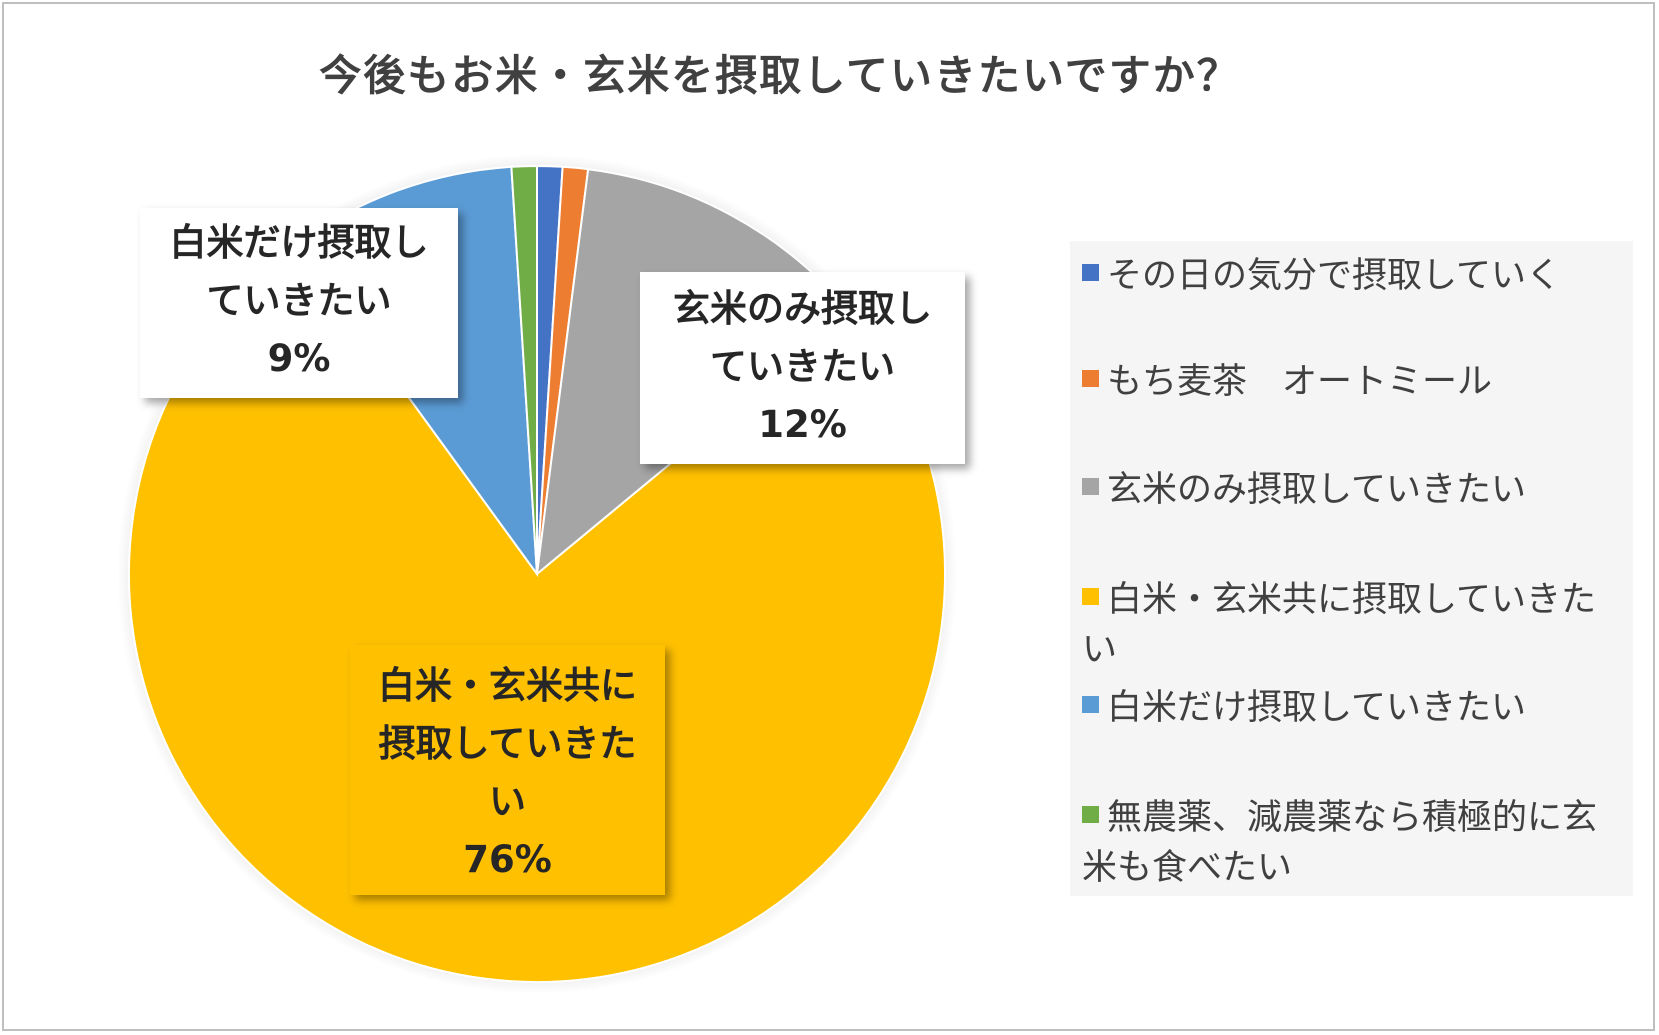 This screenshot has height=1035, width=1659. What do you see at coordinates (1316, 708) in the screenshot?
I see `legend-label: 白米だけ摂取していきたい` at bounding box center [1316, 708].